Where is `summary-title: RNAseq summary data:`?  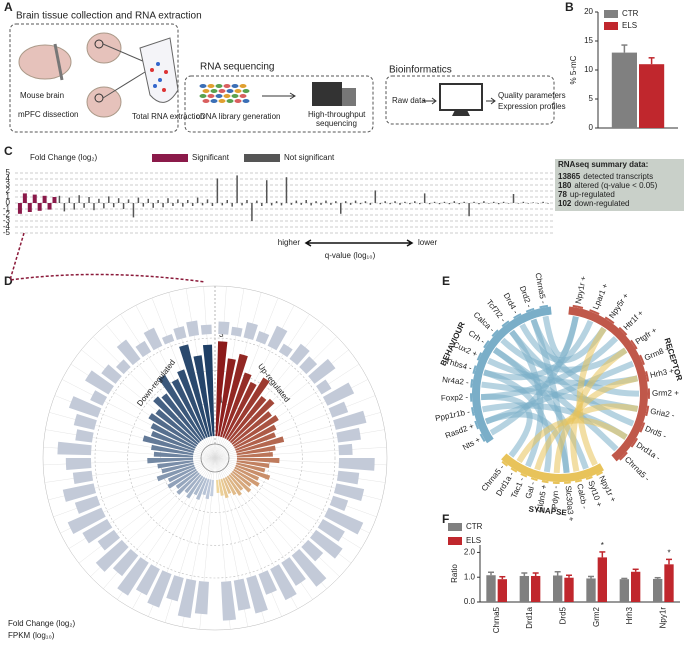
summary-title: RNAseq summary data: is located at coordinates (603, 164).